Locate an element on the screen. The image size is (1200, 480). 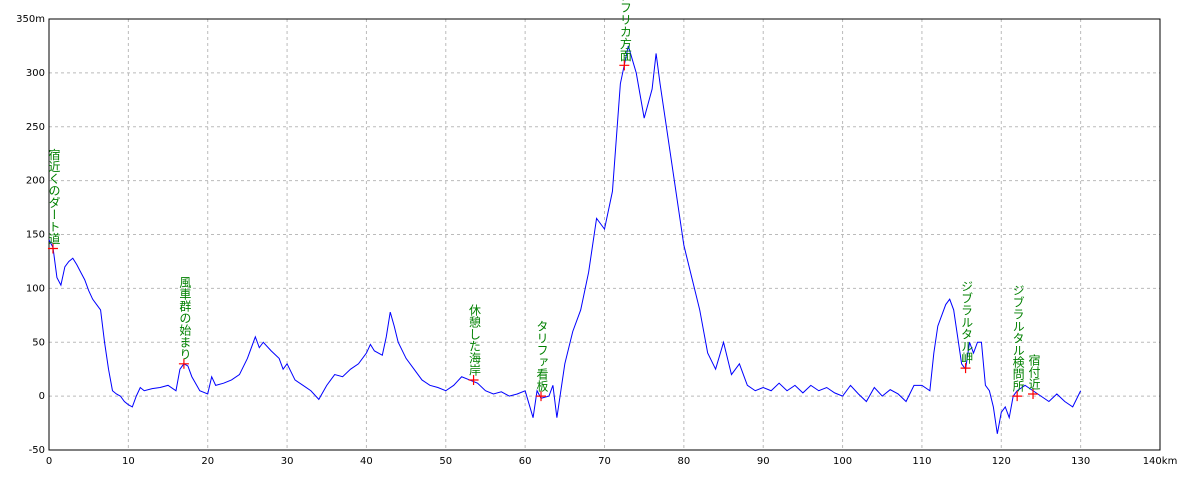
waypoint-label: タリファ看板 is located at coordinates (542, 356).